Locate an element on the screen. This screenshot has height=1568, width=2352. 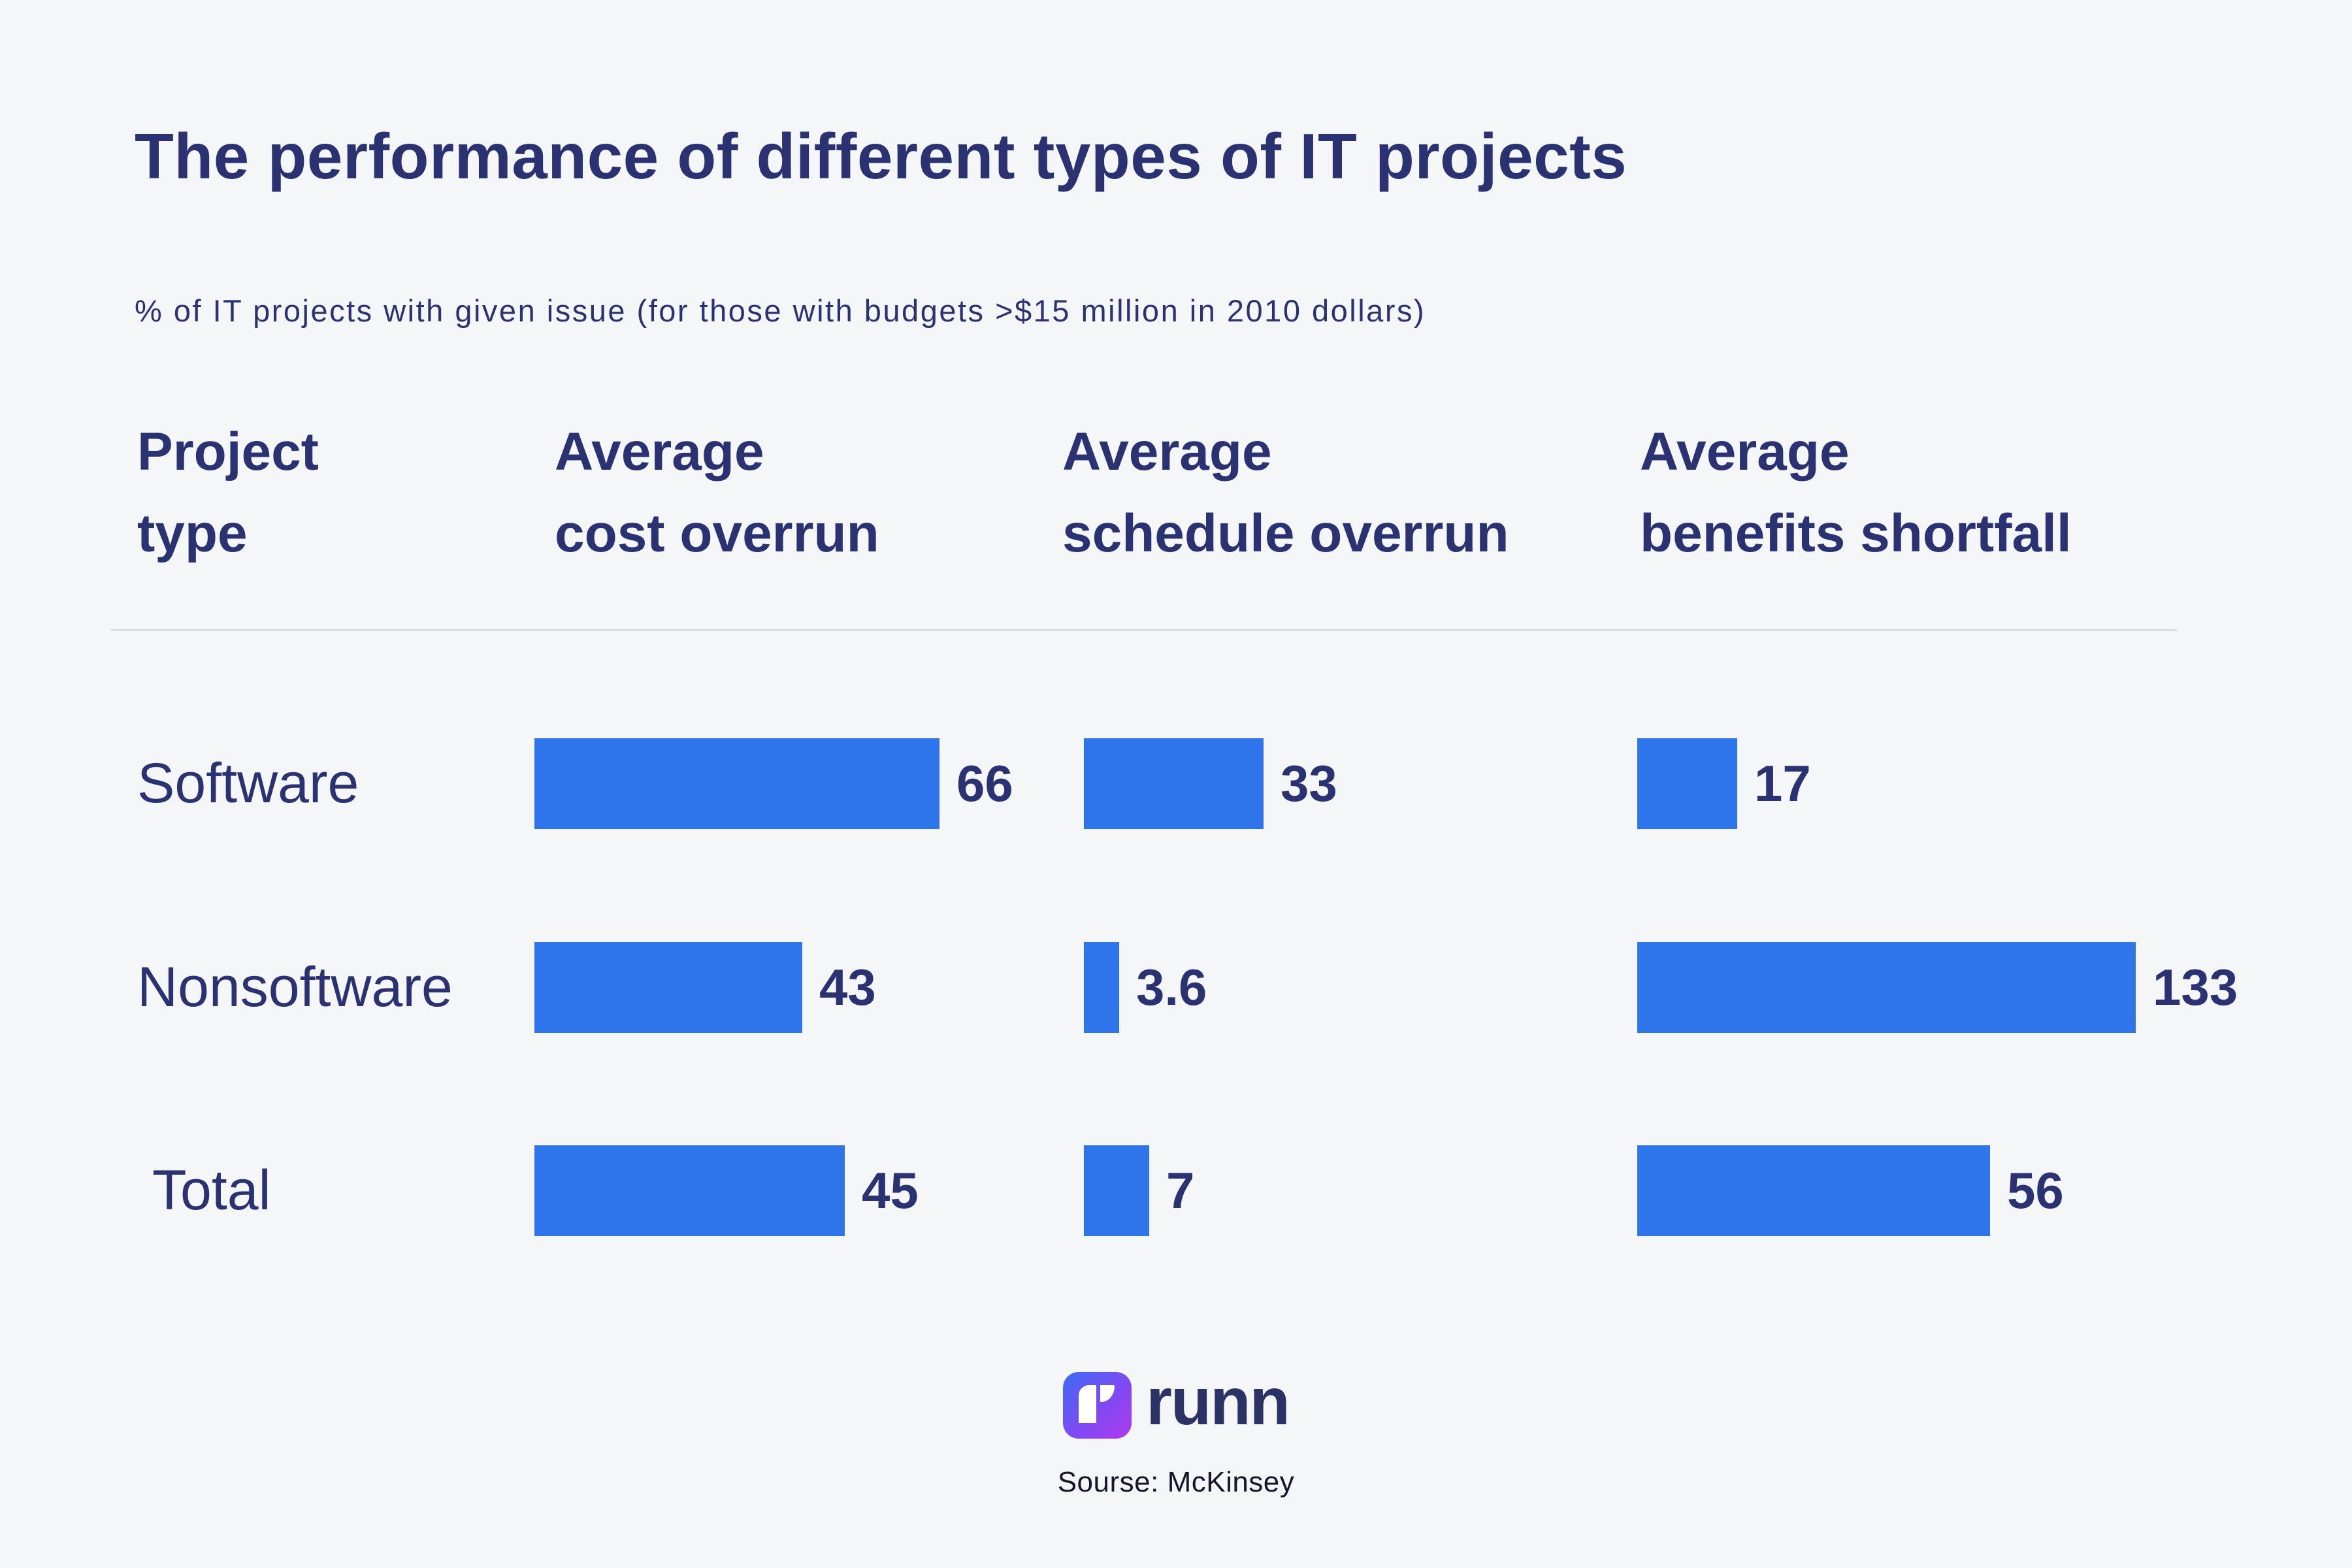
column-header-project-type: Project type is located at coordinates (228, 492).